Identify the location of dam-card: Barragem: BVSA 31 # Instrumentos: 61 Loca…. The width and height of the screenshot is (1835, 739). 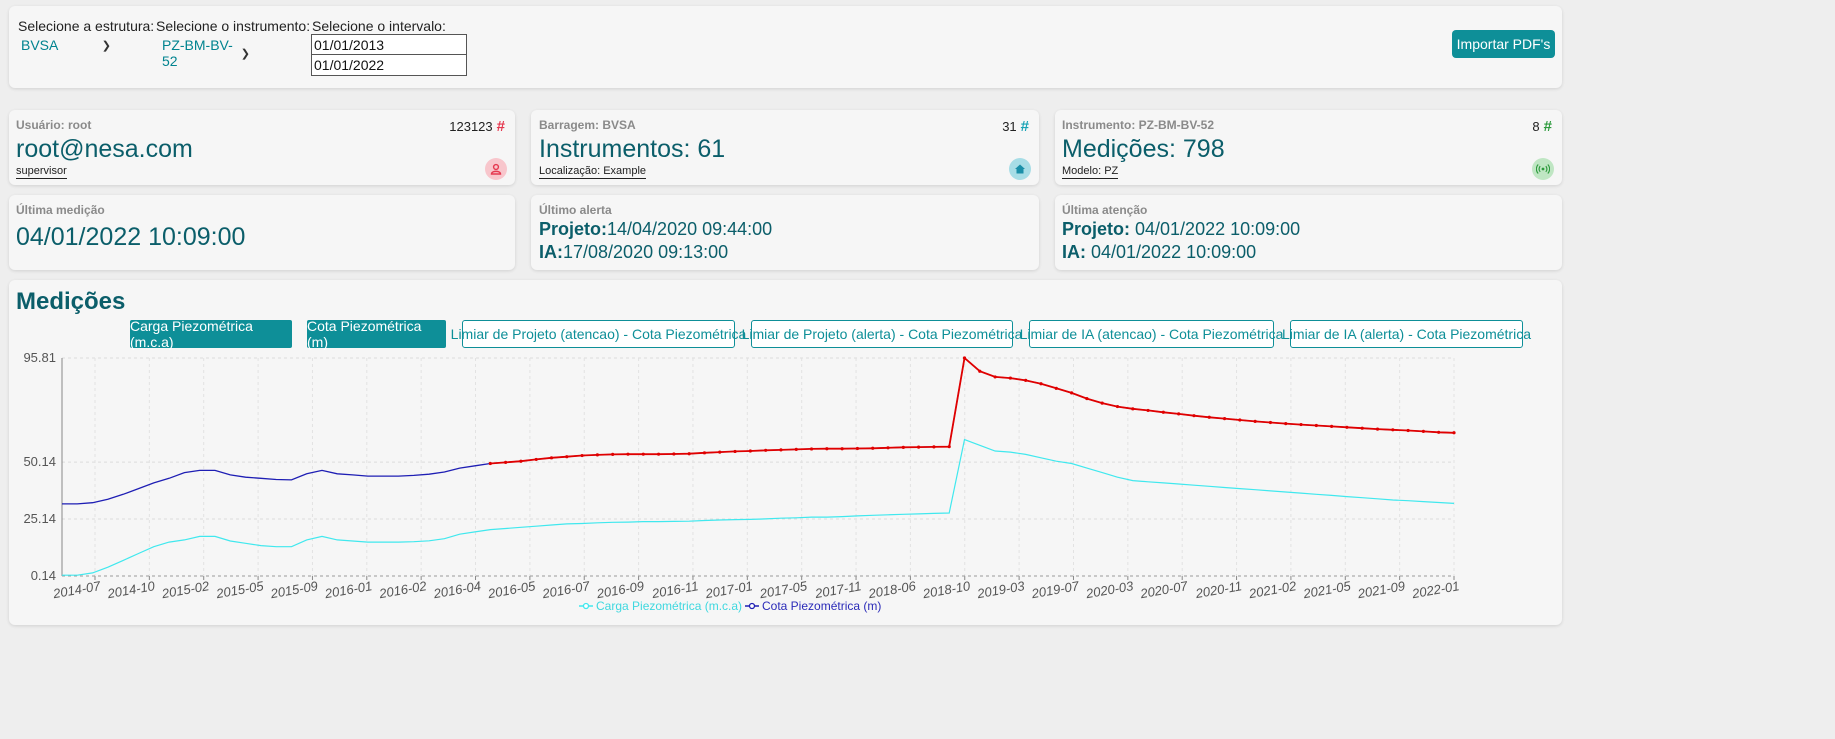
(785, 147).